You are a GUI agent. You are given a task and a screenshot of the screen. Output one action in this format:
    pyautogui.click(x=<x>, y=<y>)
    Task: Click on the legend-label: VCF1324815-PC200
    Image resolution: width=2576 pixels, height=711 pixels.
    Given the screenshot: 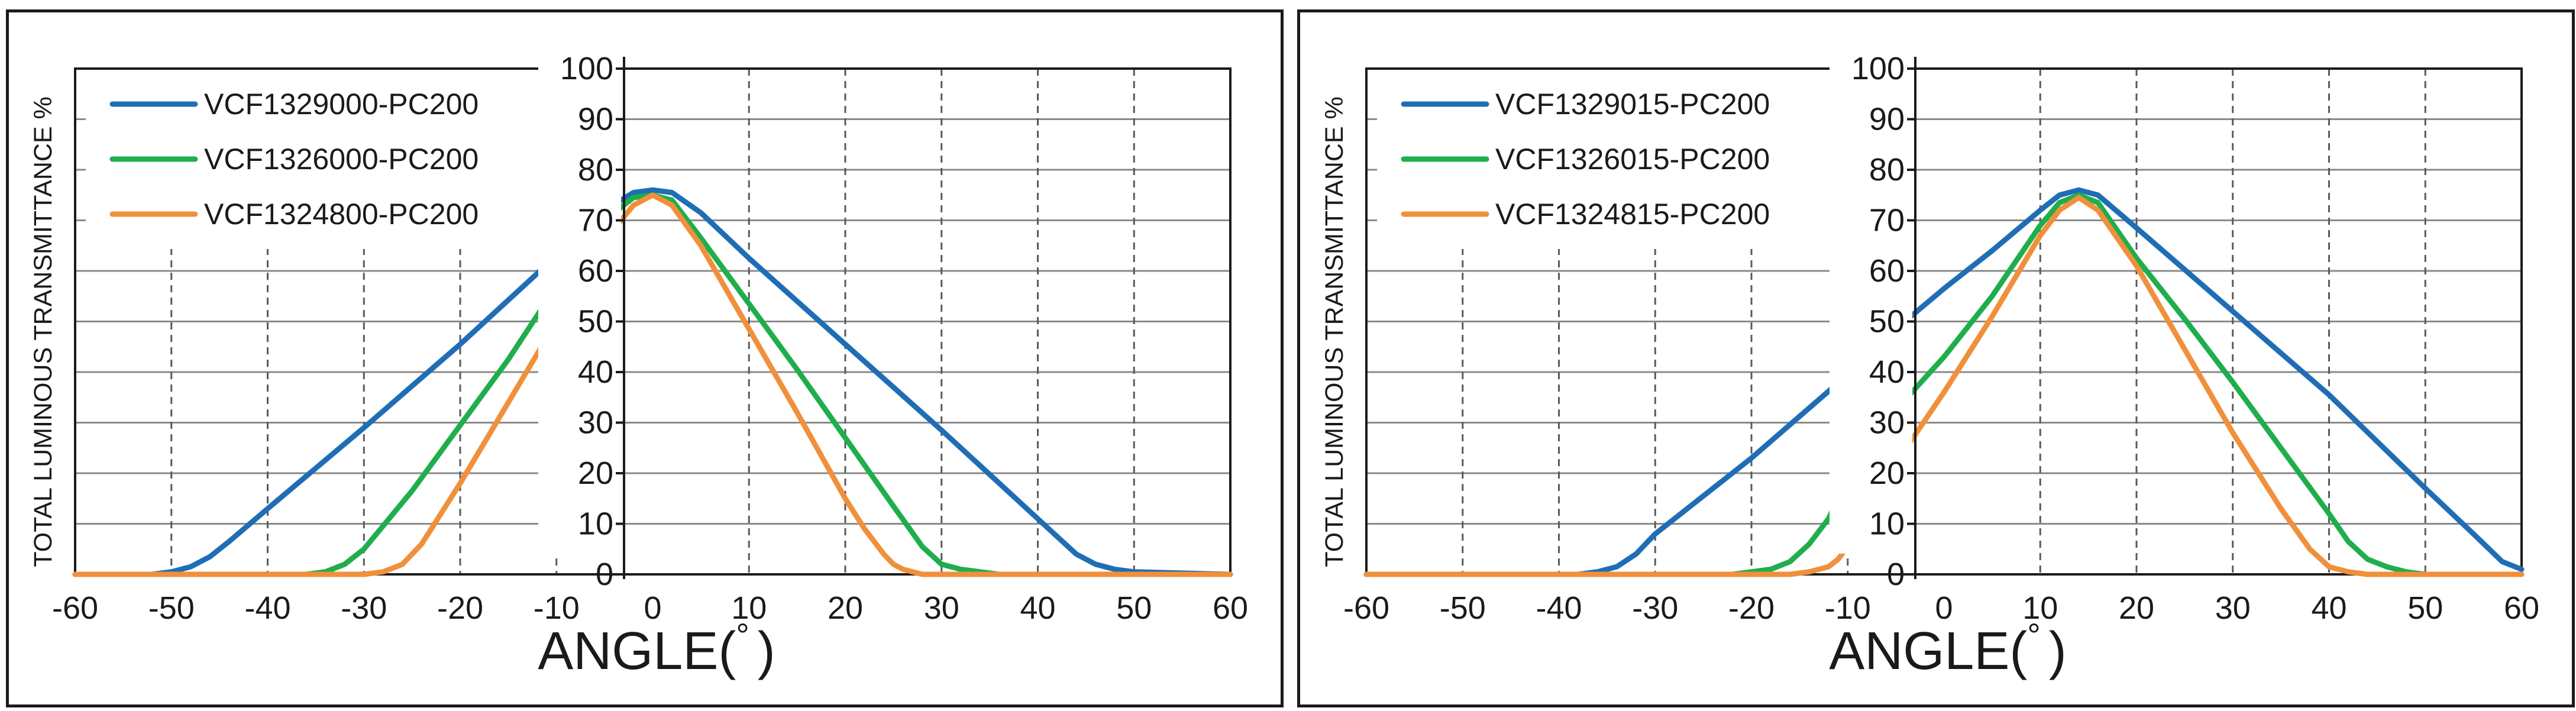 What is the action you would take?
    pyautogui.click(x=1632, y=214)
    